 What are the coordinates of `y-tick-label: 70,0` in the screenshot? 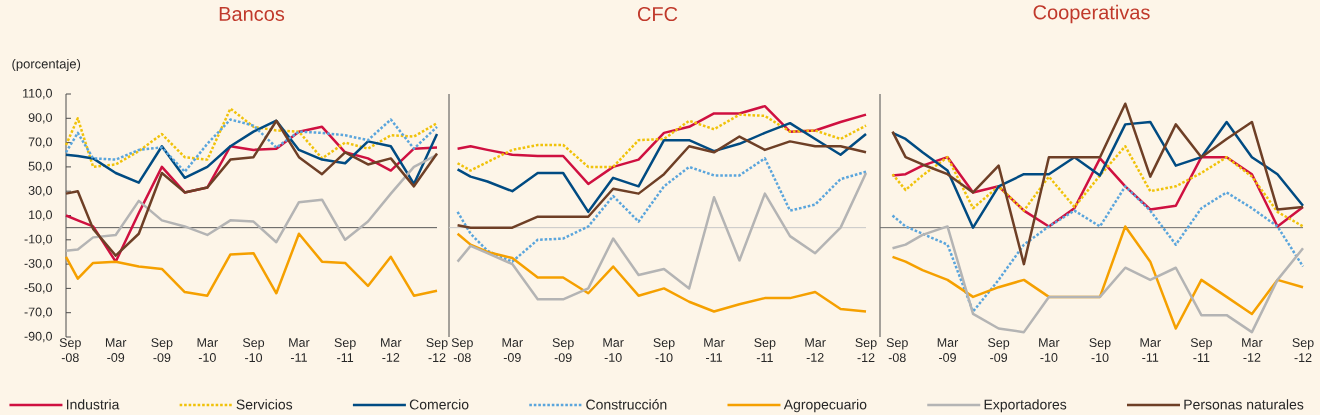 It's located at (40, 142).